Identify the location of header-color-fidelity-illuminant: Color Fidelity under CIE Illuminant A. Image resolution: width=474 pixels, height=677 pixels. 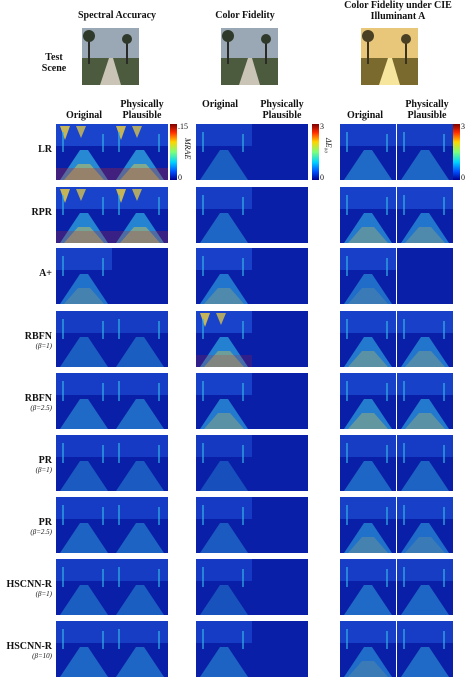
(398, 11).